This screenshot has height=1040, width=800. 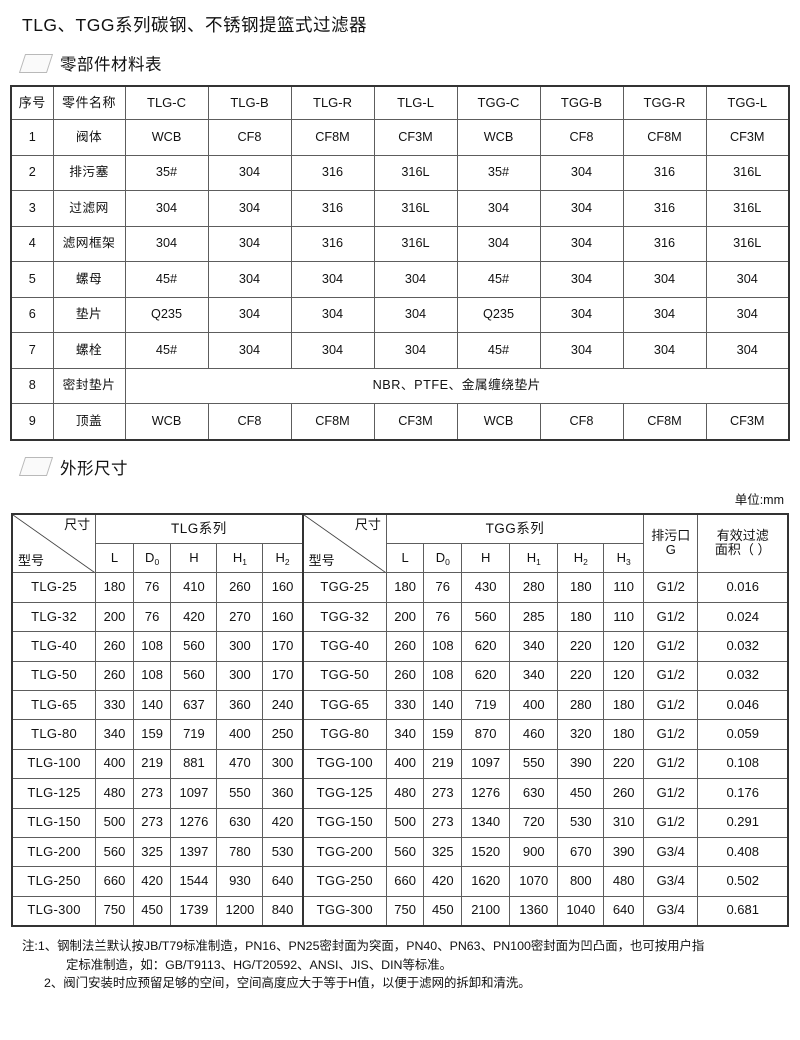 I want to click on dims-group-header-tgg: TGG系列, so click(x=515, y=528).